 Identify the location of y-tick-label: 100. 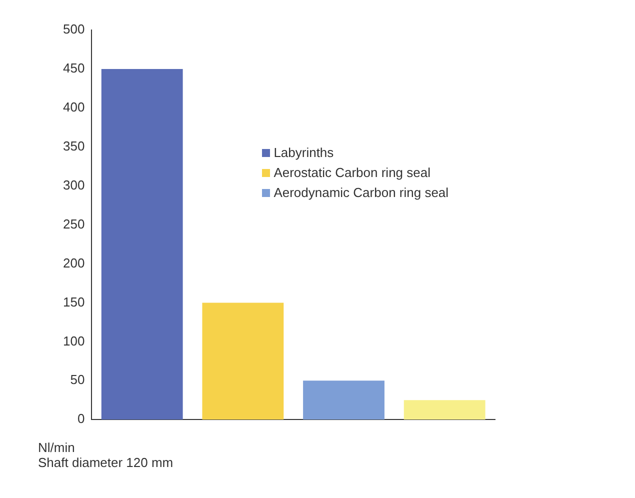
(73, 340).